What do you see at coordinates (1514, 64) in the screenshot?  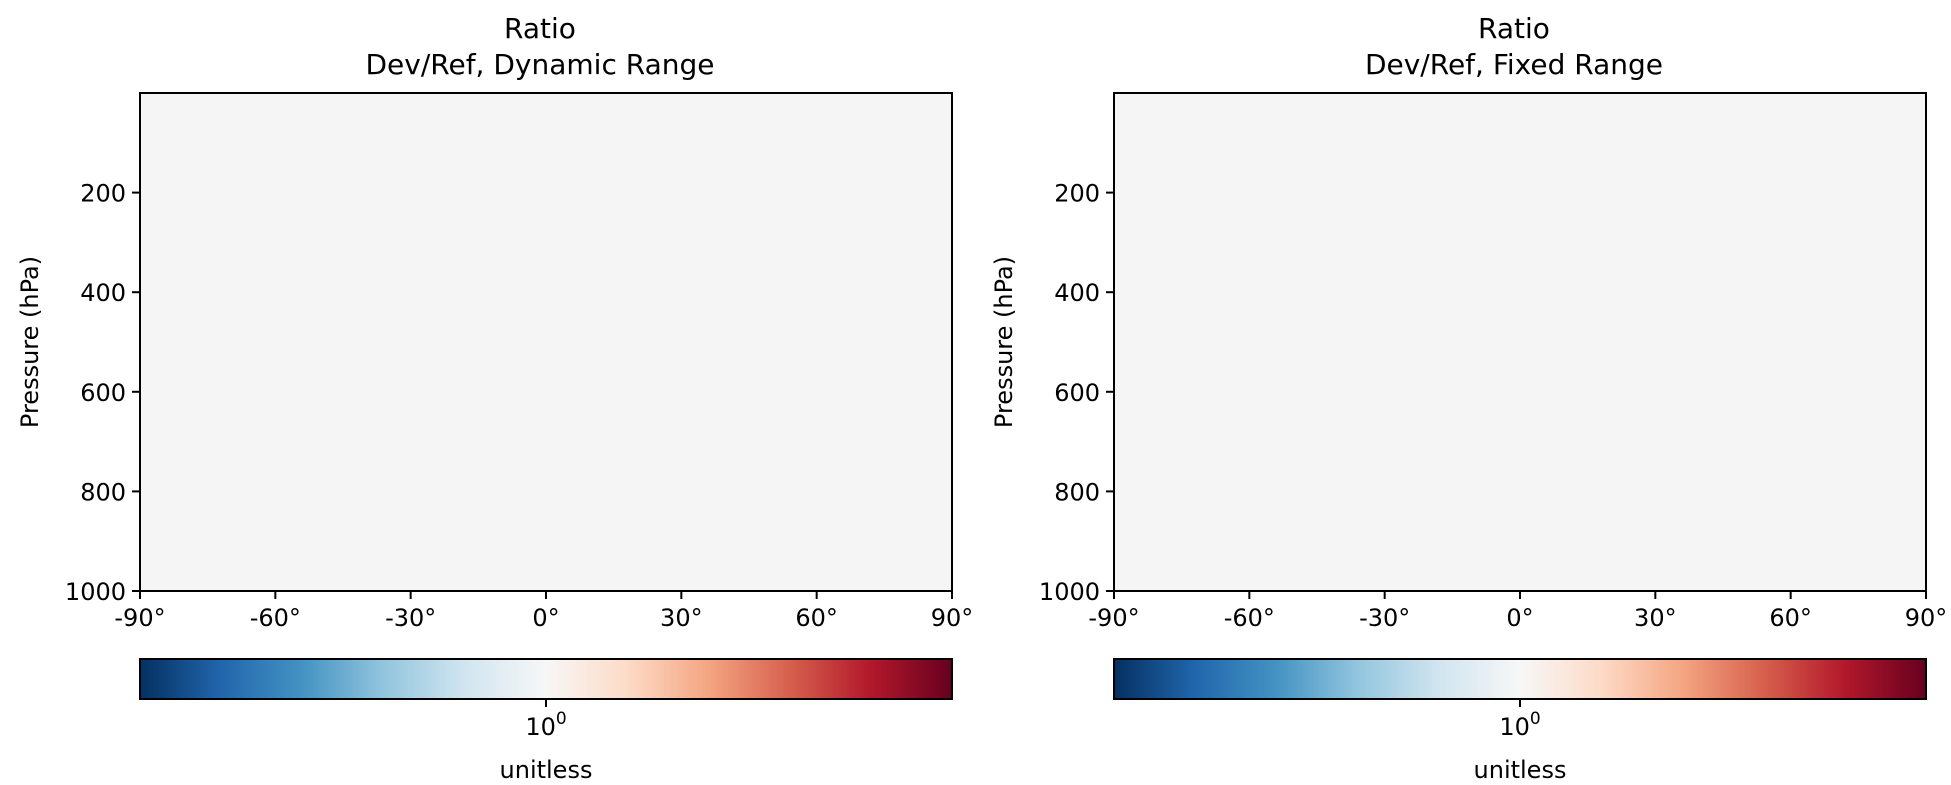 I see `chart-subtitle: Dev/Ref, Fixed Range` at bounding box center [1514, 64].